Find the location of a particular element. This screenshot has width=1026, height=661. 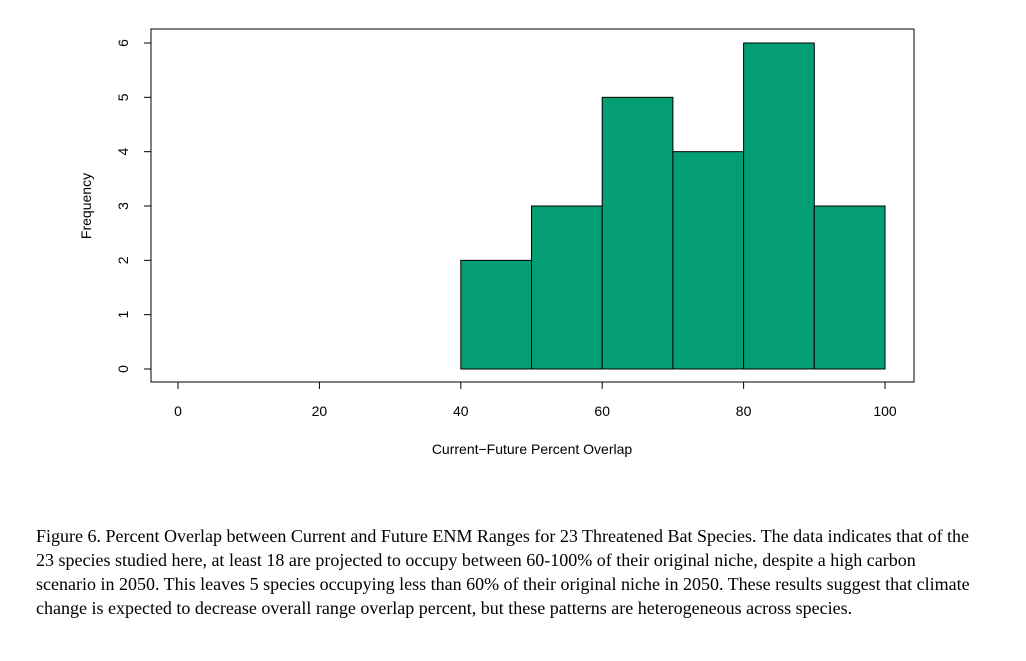

y-tick-label: 5 is located at coordinates (123, 97).